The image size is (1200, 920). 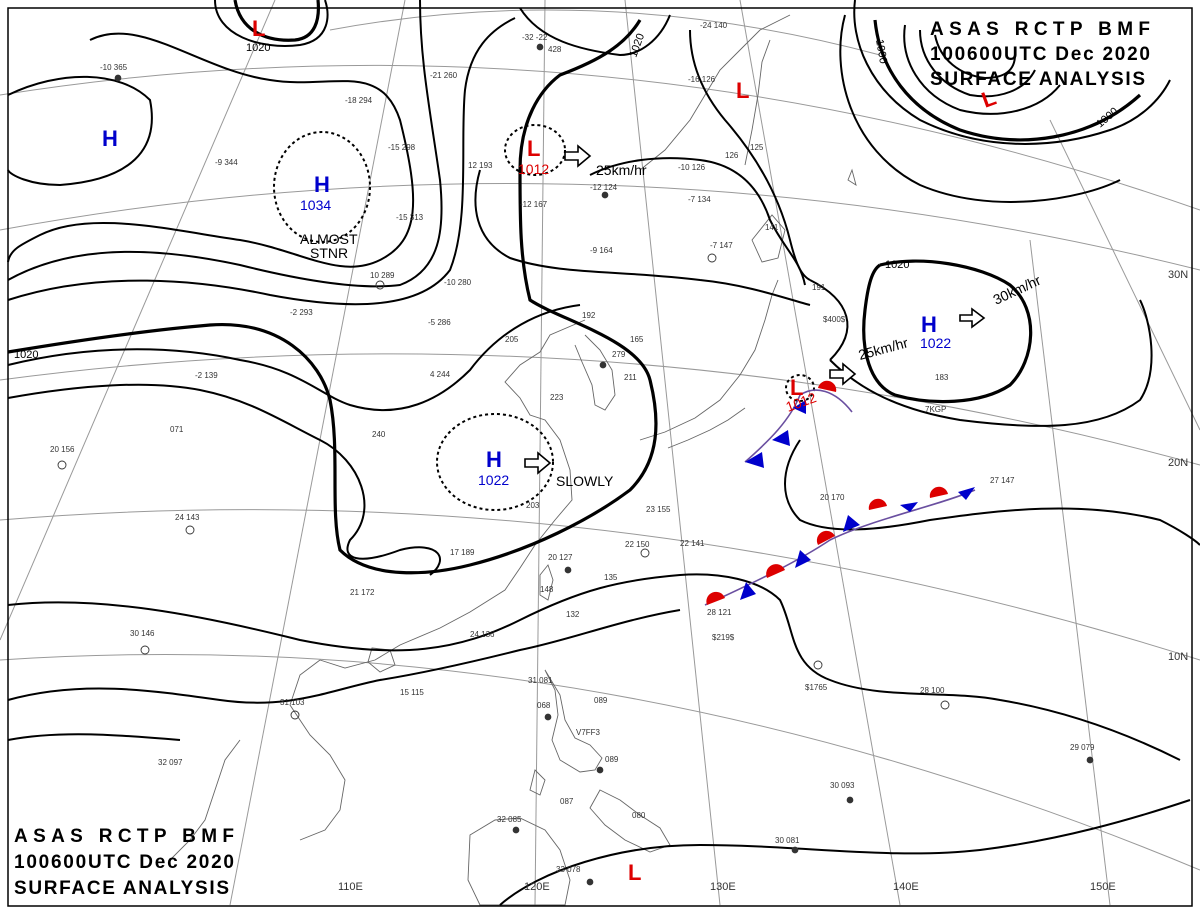 I want to click on low-1012-north-value: 1012, so click(x=533, y=169).